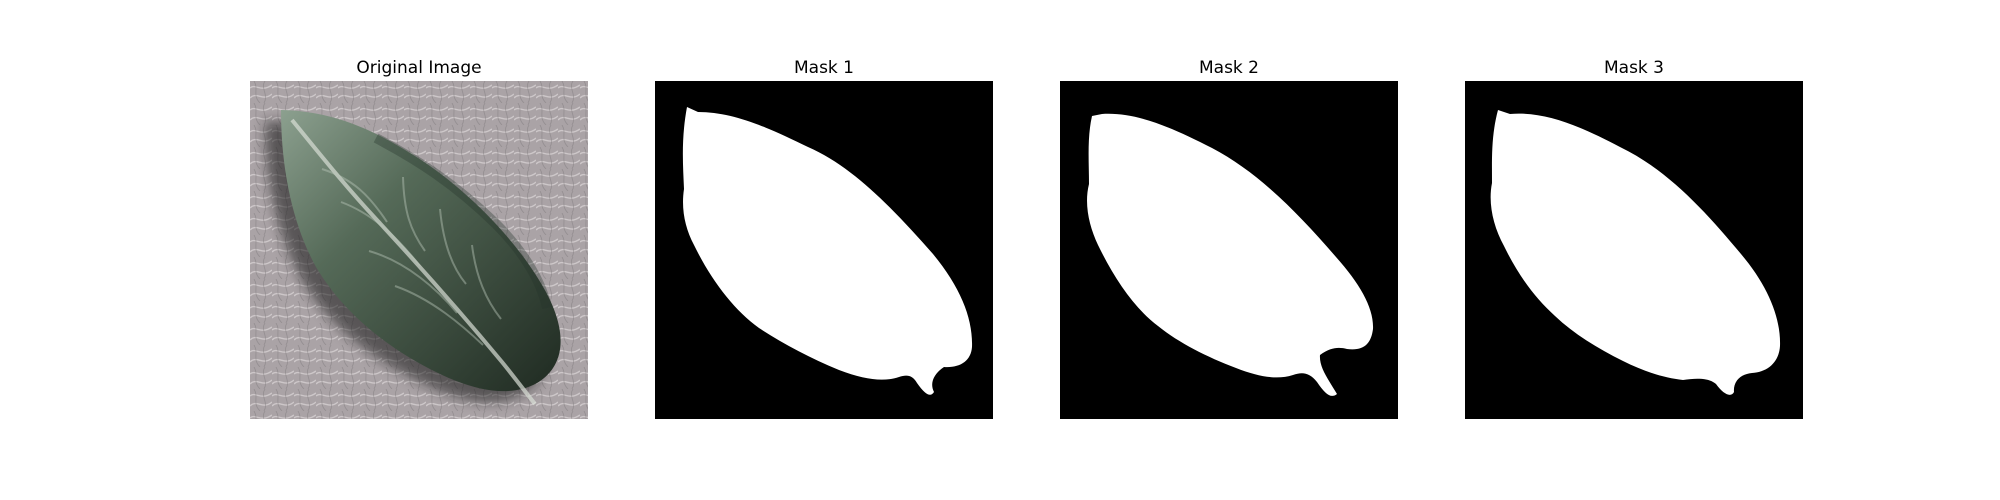 The image size is (2000, 500). I want to click on panel-title: Original Image, so click(419, 68).